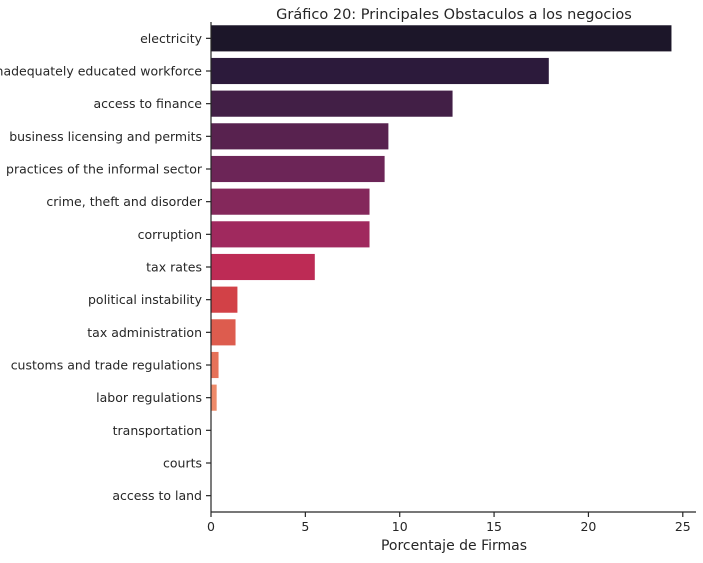 The height and width of the screenshot is (563, 703). What do you see at coordinates (105, 136) in the screenshot?
I see `y-tick-label: business licensing and permits` at bounding box center [105, 136].